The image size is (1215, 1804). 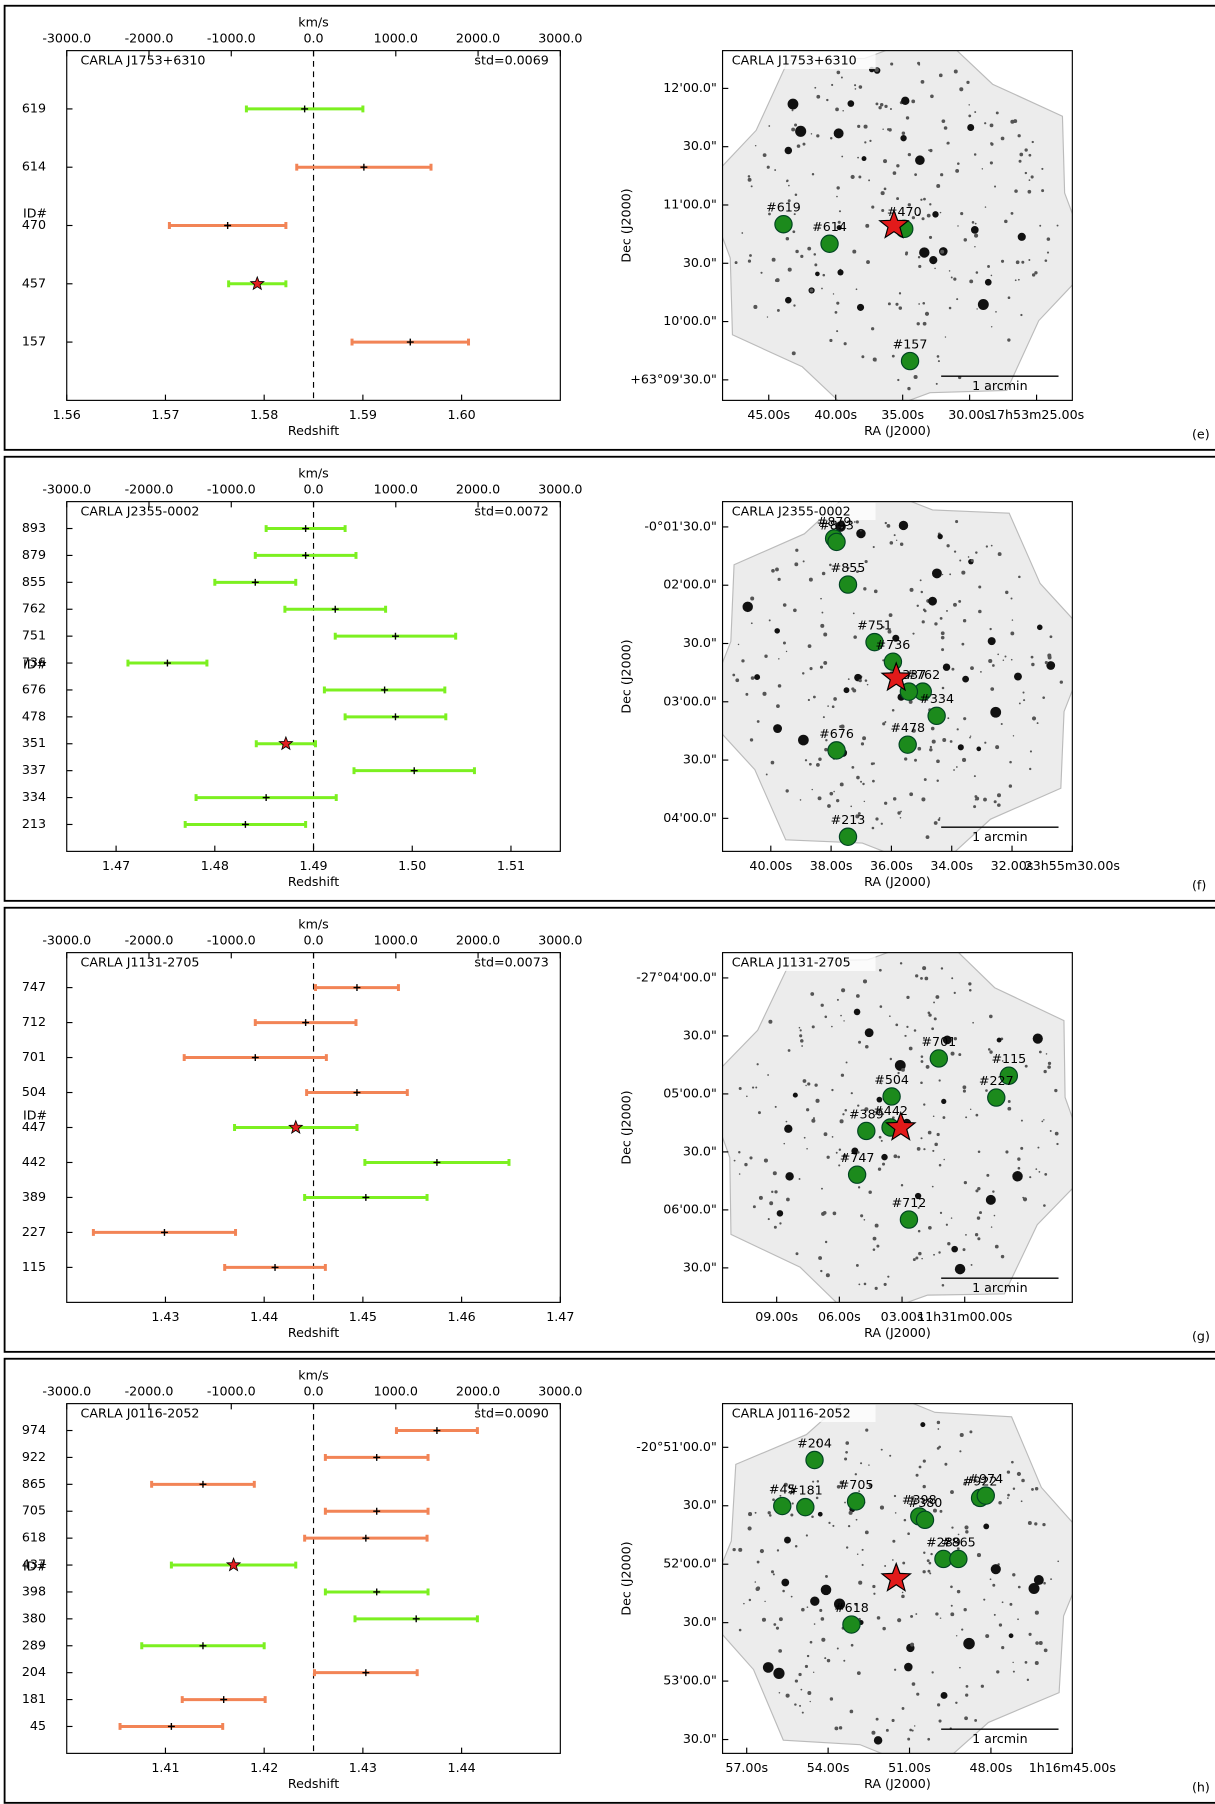 What do you see at coordinates (958, 1559) in the screenshot?
I see `source` at bounding box center [958, 1559].